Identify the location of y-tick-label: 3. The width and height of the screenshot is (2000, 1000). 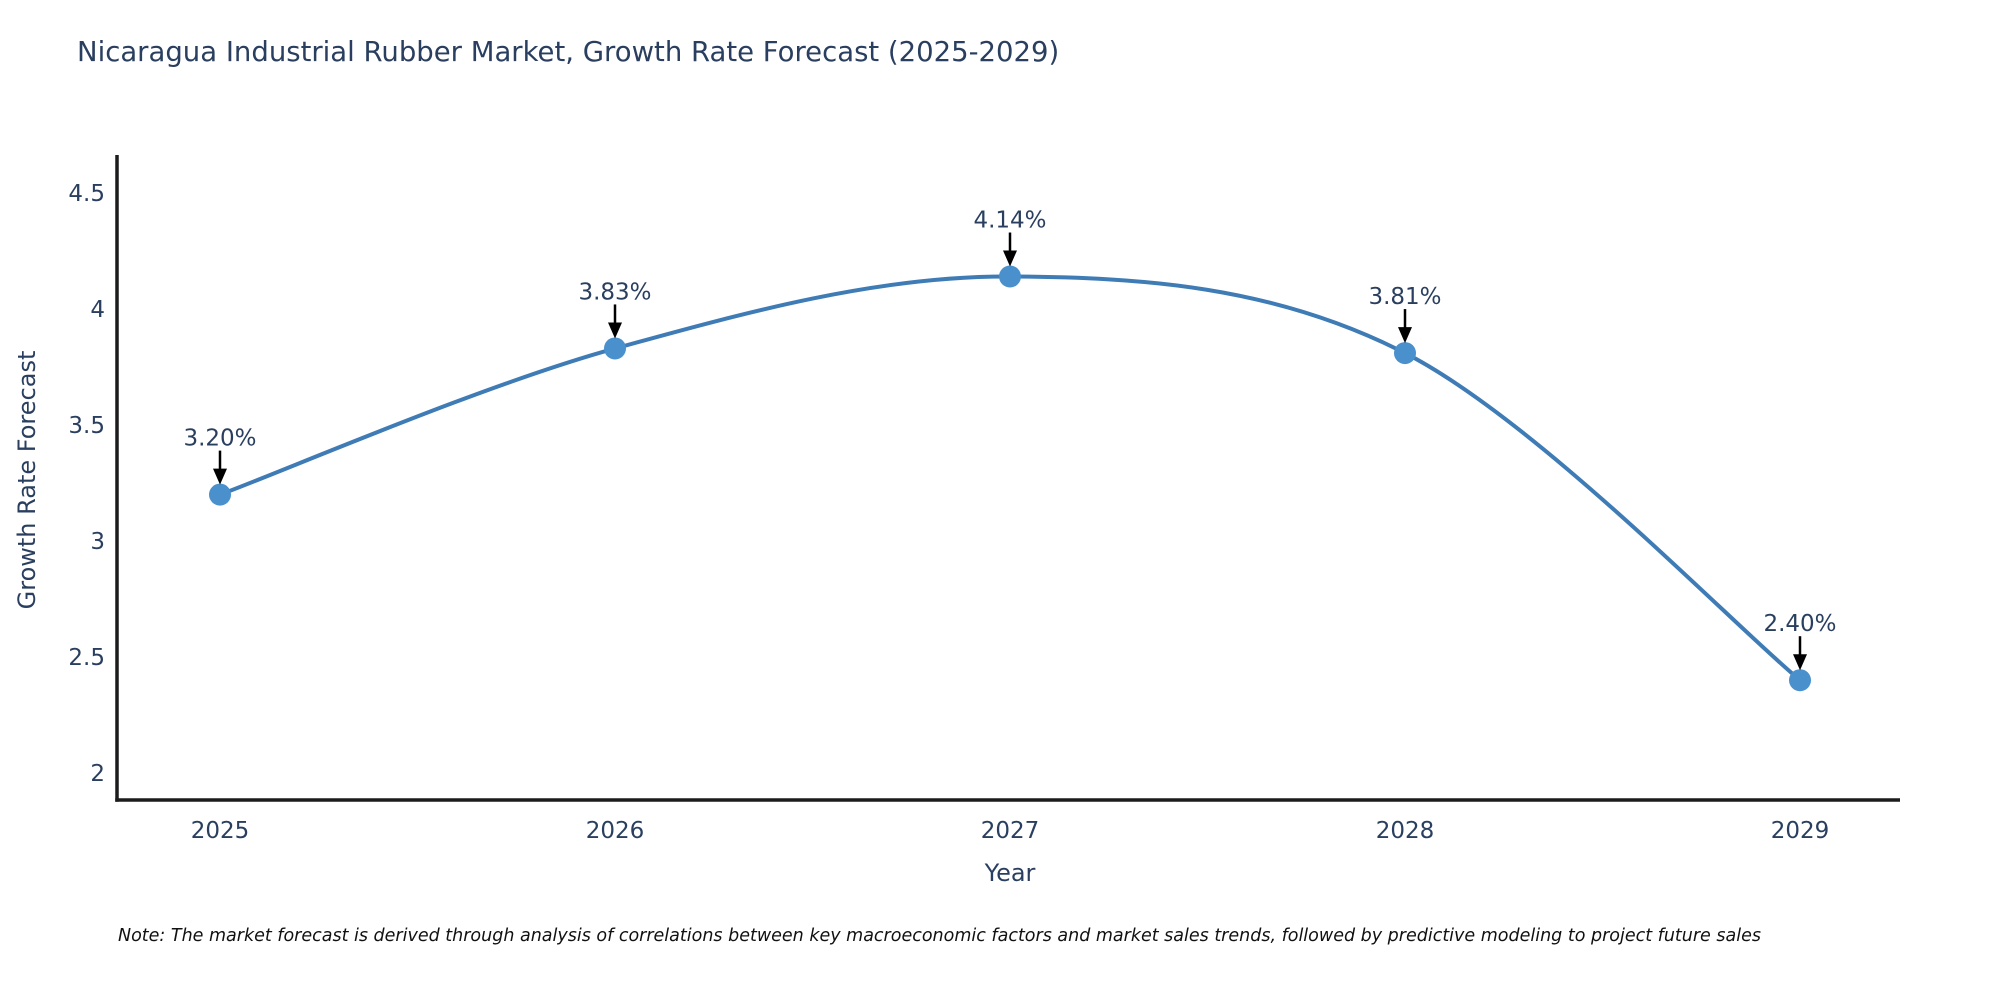
(97, 542).